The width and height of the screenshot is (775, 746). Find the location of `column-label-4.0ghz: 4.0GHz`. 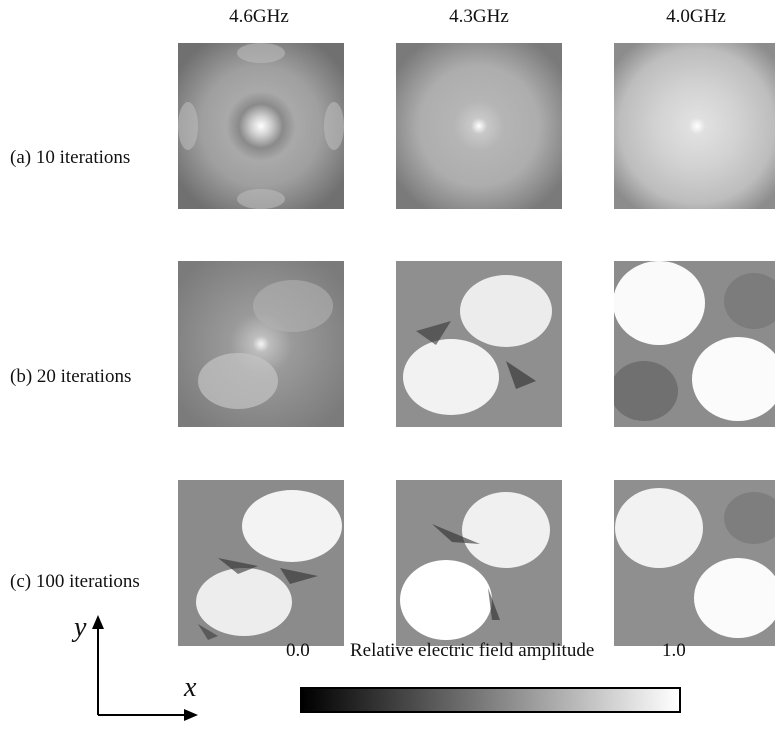

column-label-4.0ghz: 4.0GHz is located at coordinates (696, 16).